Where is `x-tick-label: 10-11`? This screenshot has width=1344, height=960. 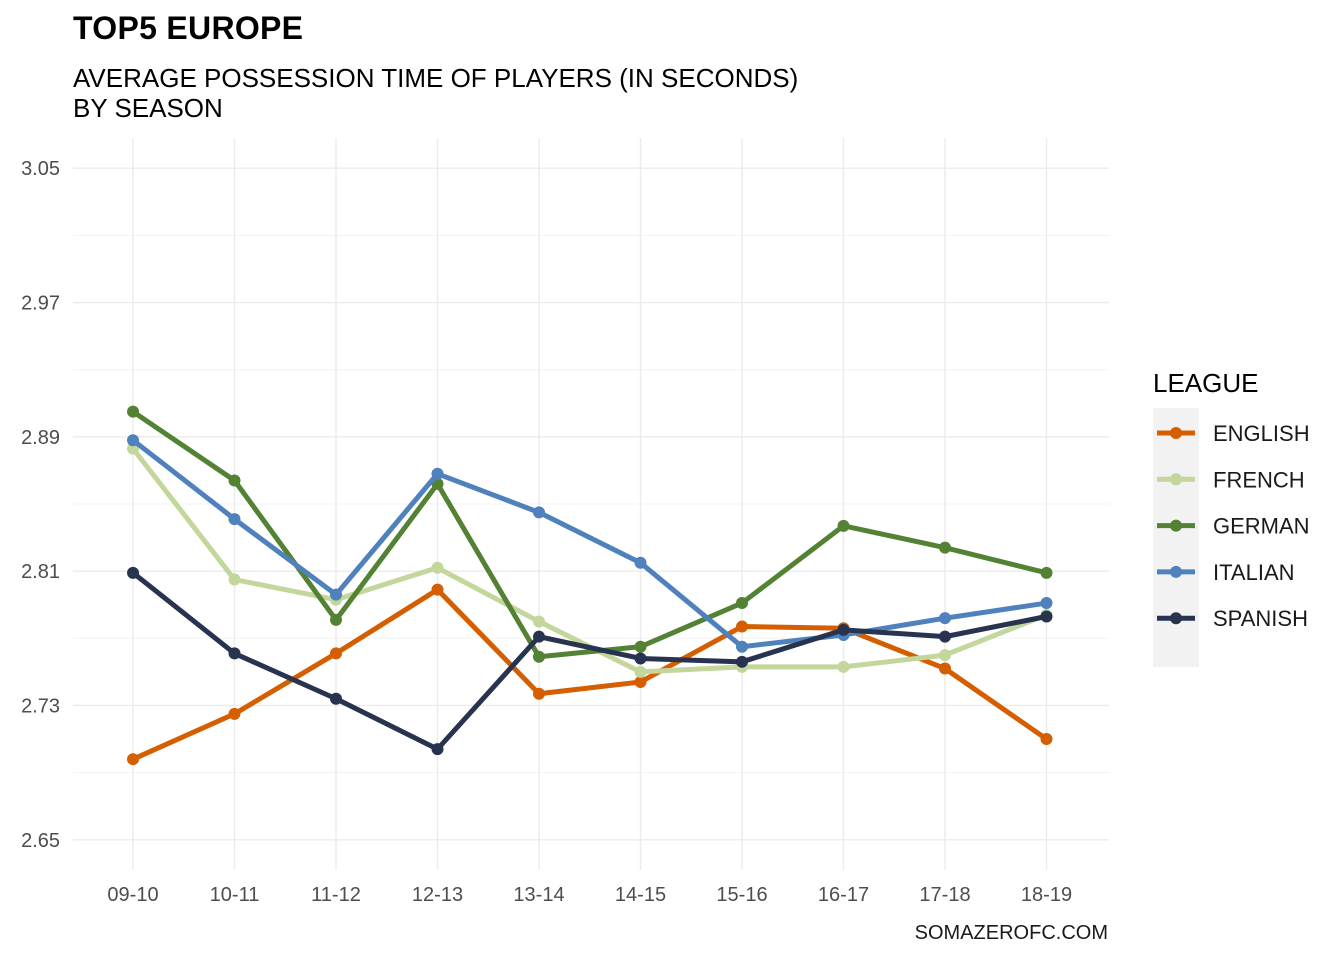
x-tick-label: 10-11 is located at coordinates (235, 895).